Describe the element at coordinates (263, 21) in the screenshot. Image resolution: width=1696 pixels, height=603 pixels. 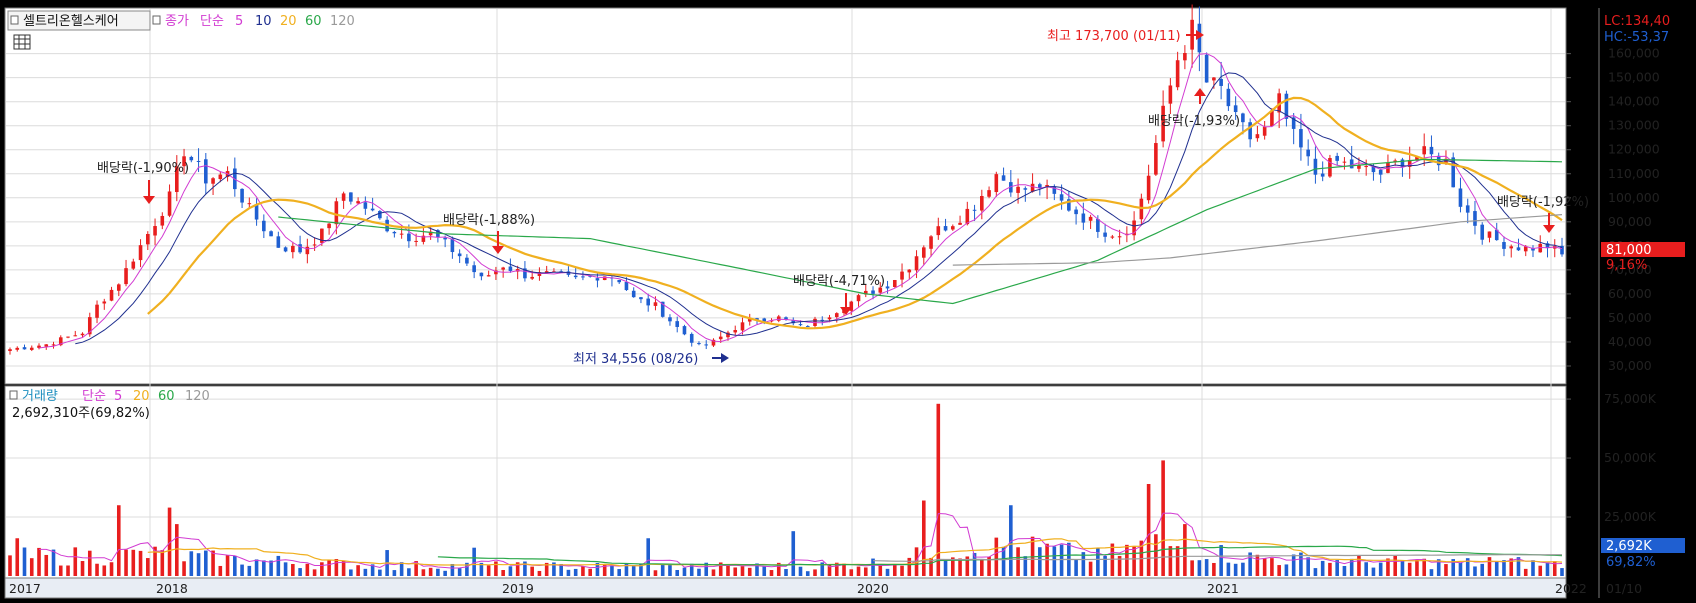
I see `legend-ma10: 10` at that location.